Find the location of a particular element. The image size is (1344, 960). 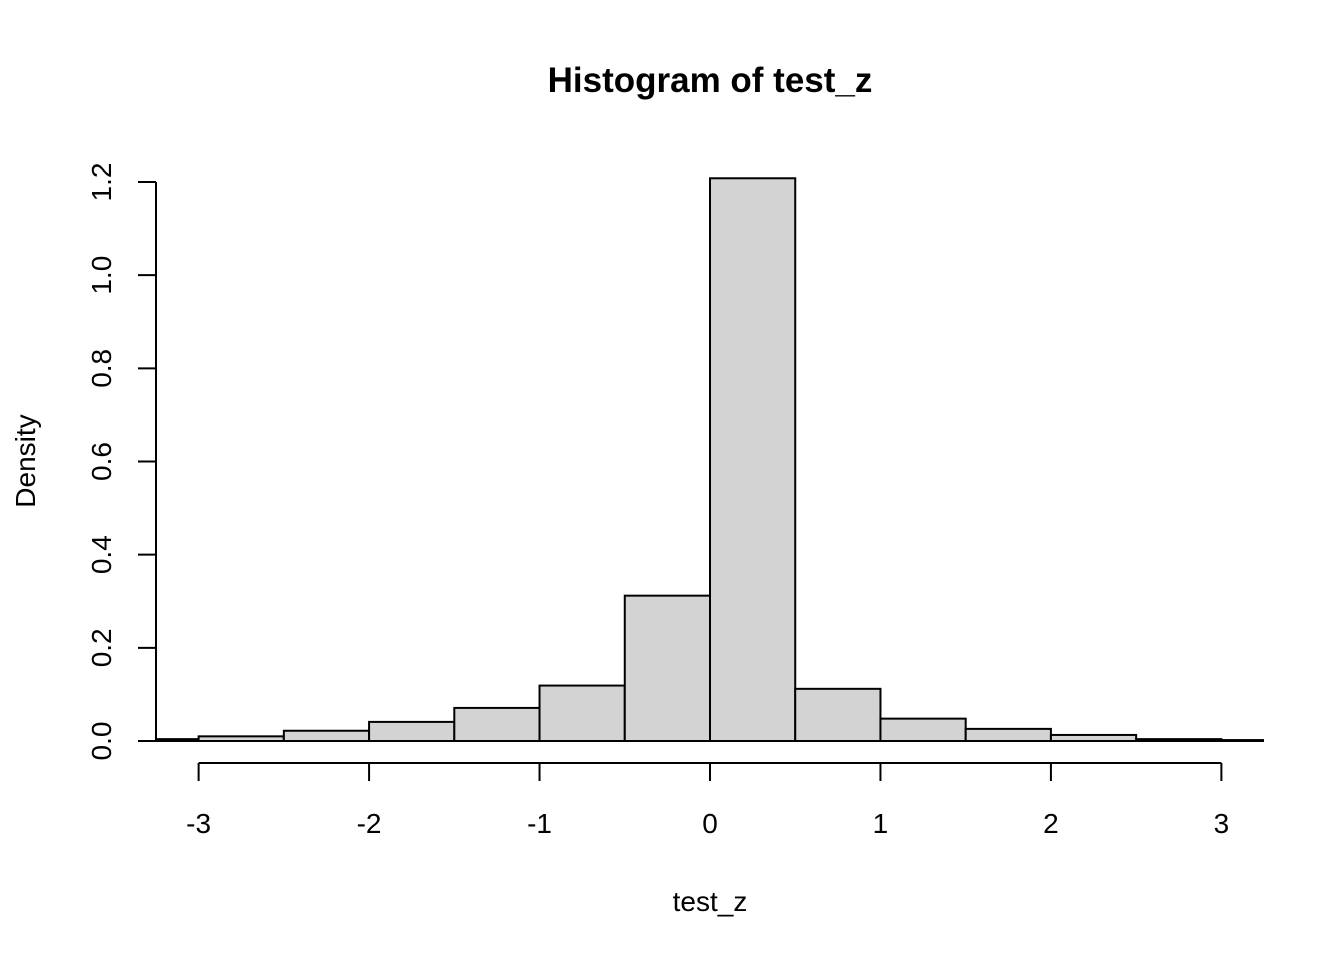

y-tick-label-2: 0.4 is located at coordinates (101, 554).